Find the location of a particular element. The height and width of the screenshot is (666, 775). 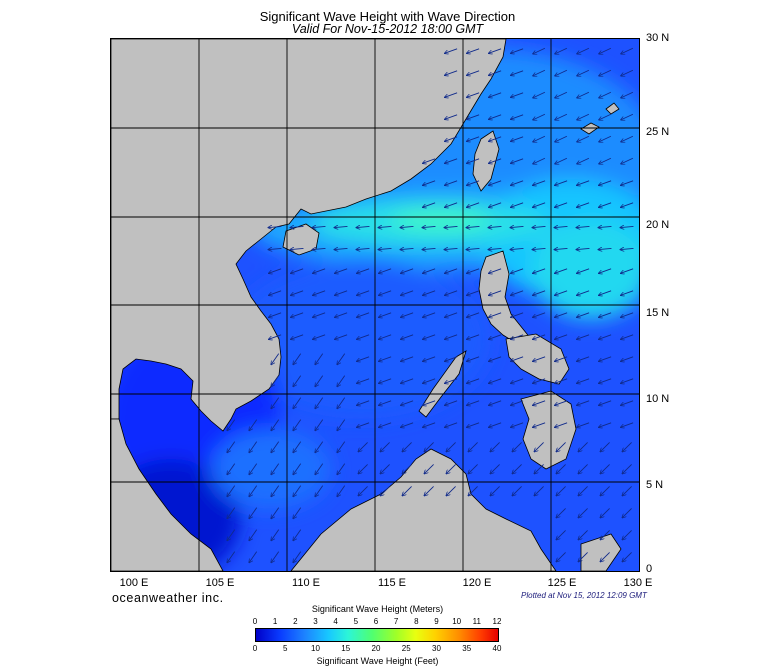

lat-label-0: 0 is located at coordinates (649, 569).